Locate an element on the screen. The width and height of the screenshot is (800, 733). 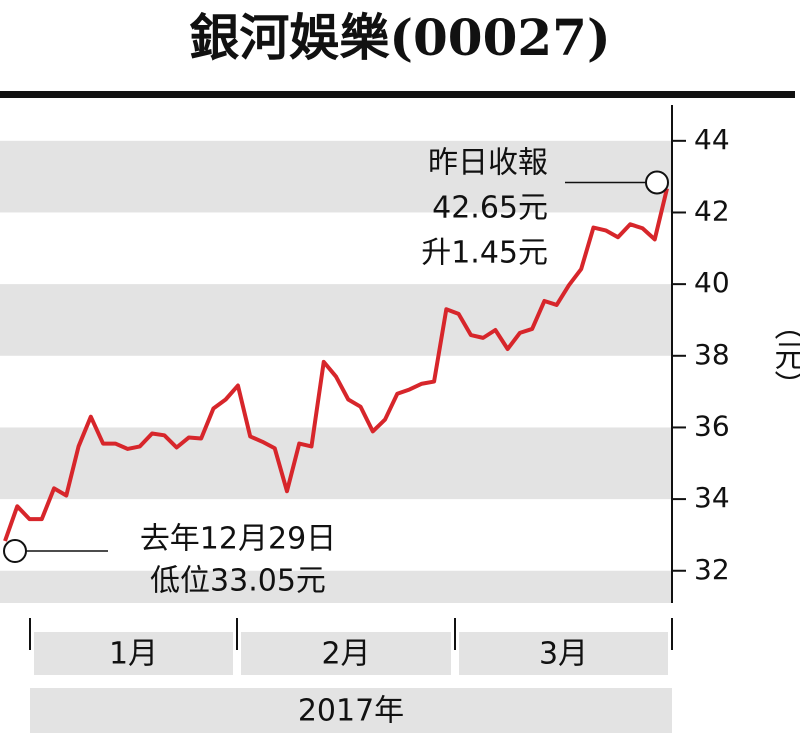
month-label: 1月 is located at coordinates (133, 654).